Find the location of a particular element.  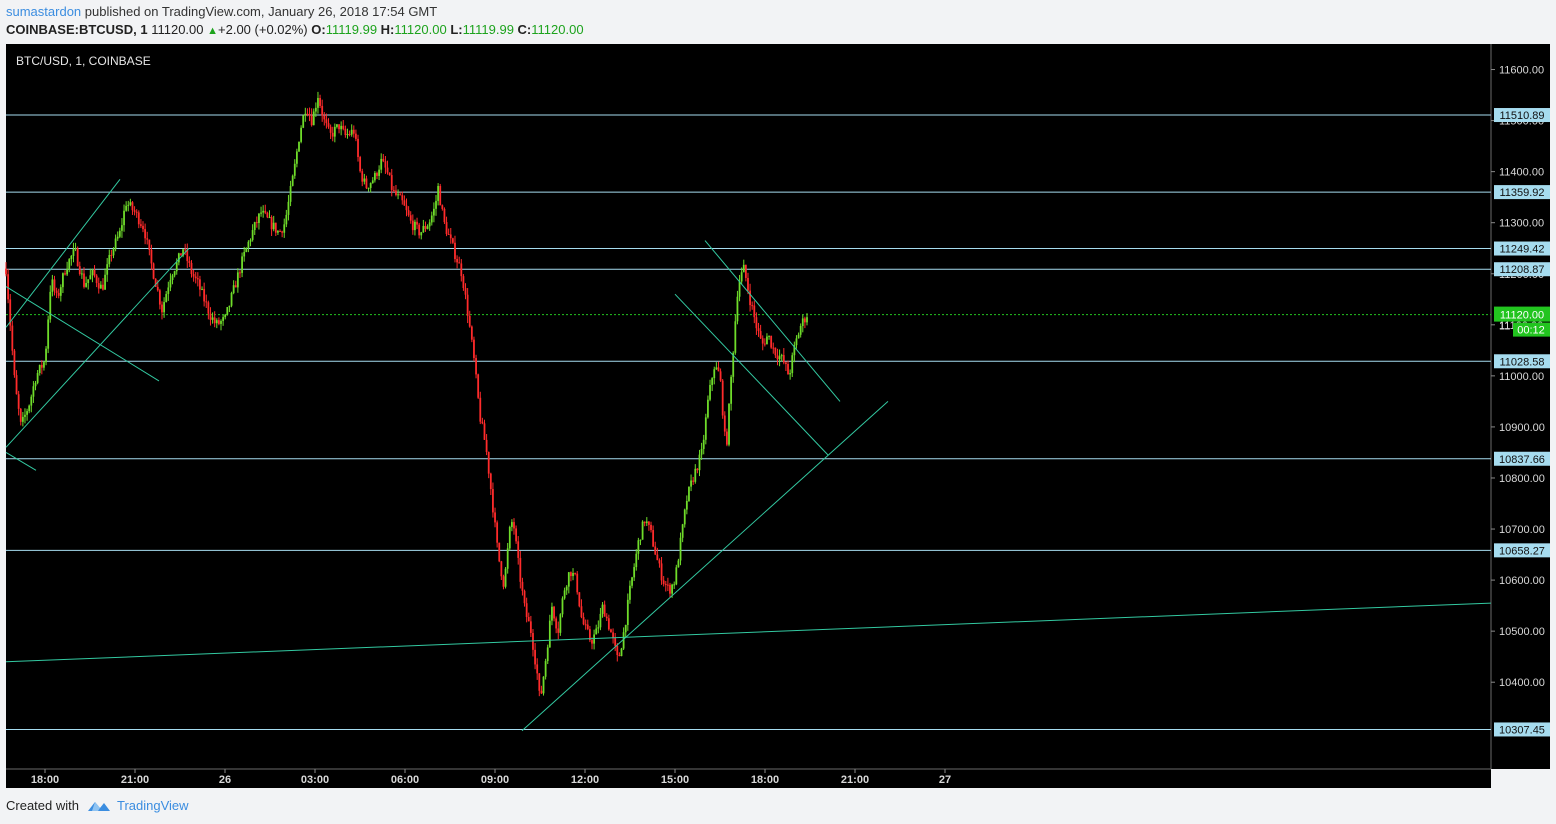

time-axis is located at coordinates (748, 778).